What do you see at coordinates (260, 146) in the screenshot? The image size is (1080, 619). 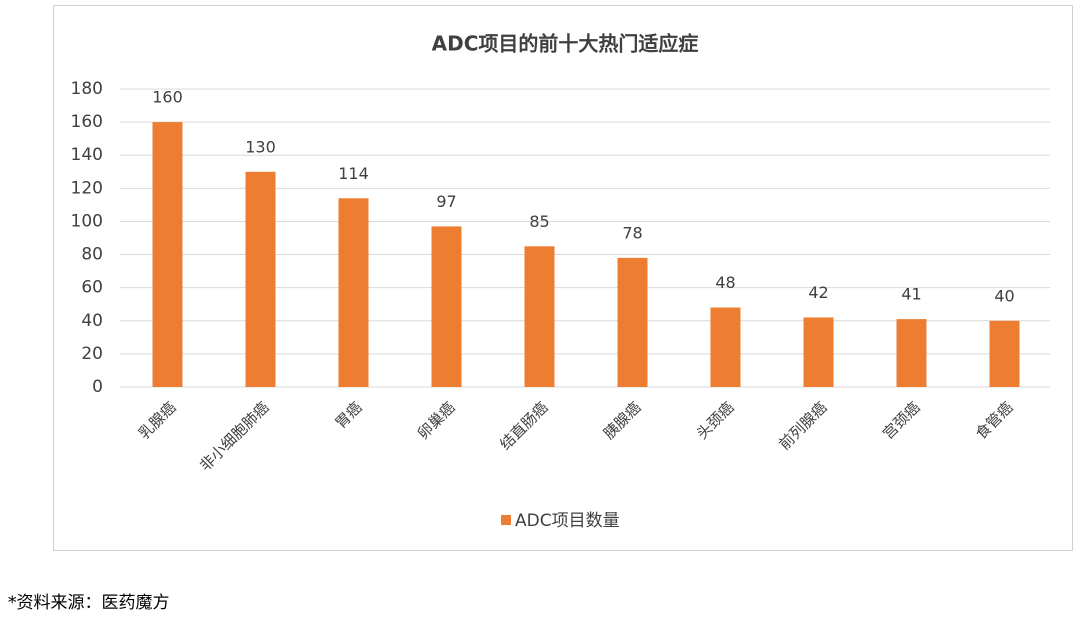 I see `value-label: 130` at bounding box center [260, 146].